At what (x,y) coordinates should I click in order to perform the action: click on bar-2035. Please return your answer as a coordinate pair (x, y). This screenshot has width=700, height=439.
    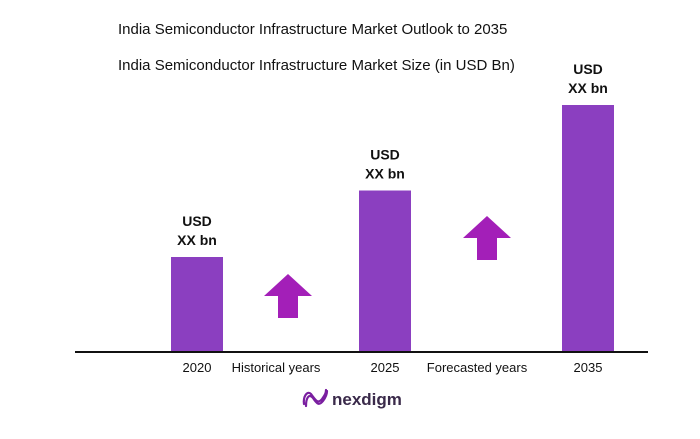
    Looking at the image, I should click on (588, 228).